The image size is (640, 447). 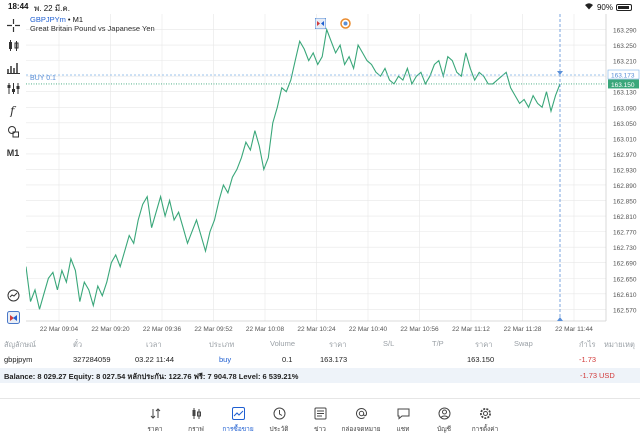 I want to click on nav-label: ข่าว, so click(x=320, y=429).